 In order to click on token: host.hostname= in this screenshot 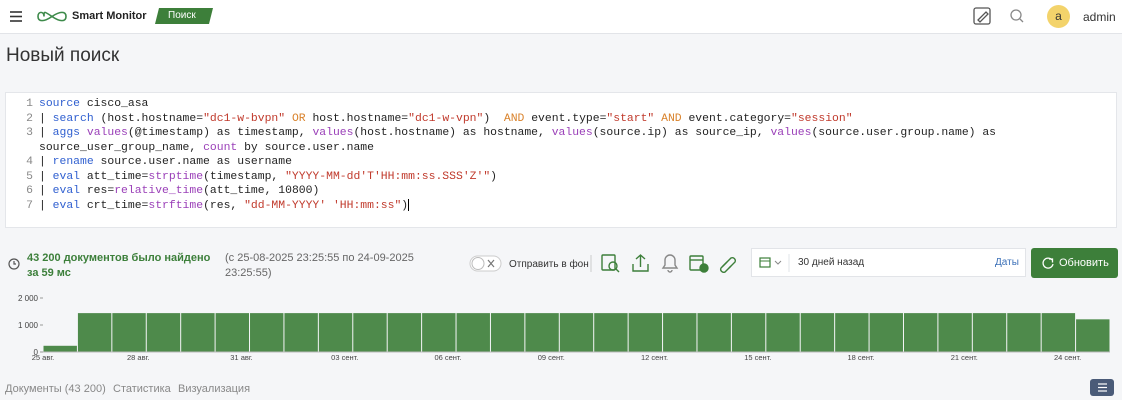, I will do `click(357, 118)`.